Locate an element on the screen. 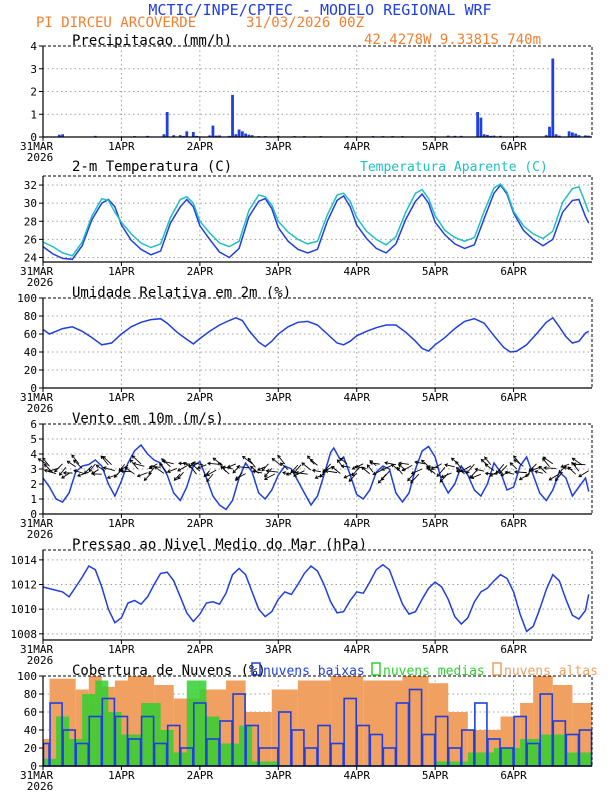  panel-title: 2-m Temperatura (C) is located at coordinates (152, 167).